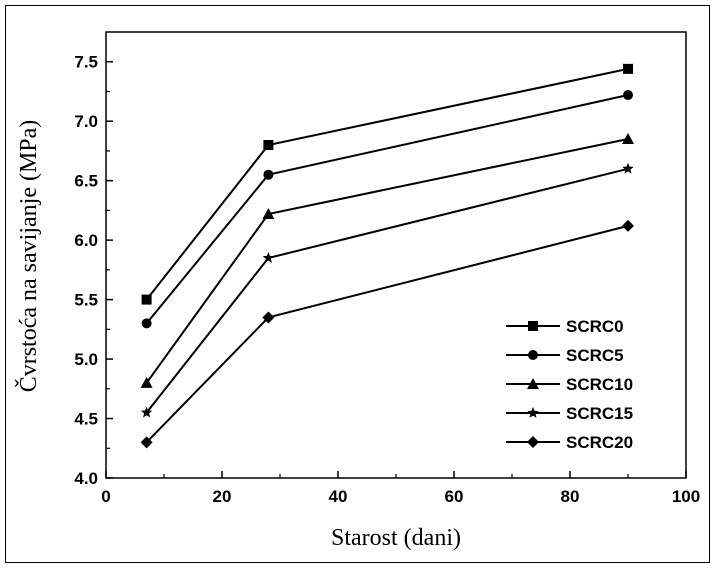 Image resolution: width=717 pixels, height=570 pixels. What do you see at coordinates (86, 478) in the screenshot?
I see `y-tick-label: 4.0` at bounding box center [86, 478].